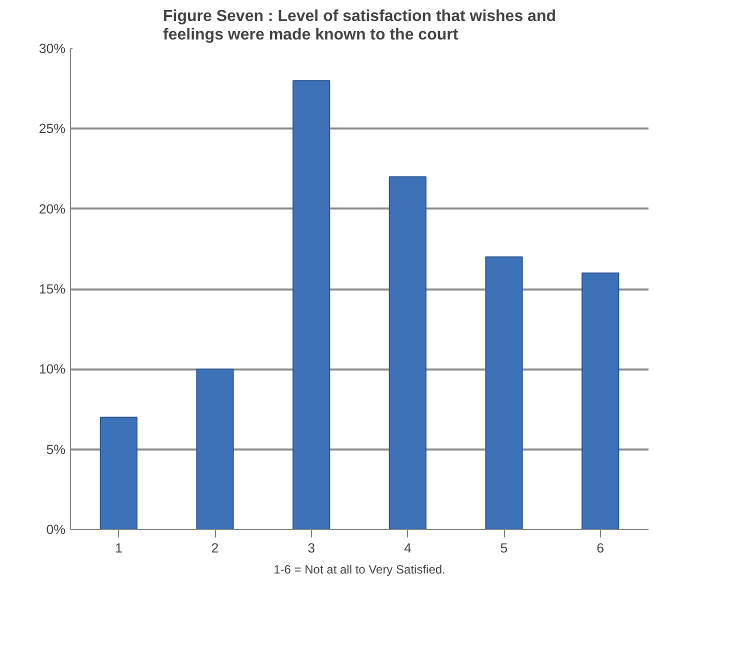 This screenshot has width=738, height=661. What do you see at coordinates (52, 128) in the screenshot?
I see `y-tick-label: 25%` at bounding box center [52, 128].